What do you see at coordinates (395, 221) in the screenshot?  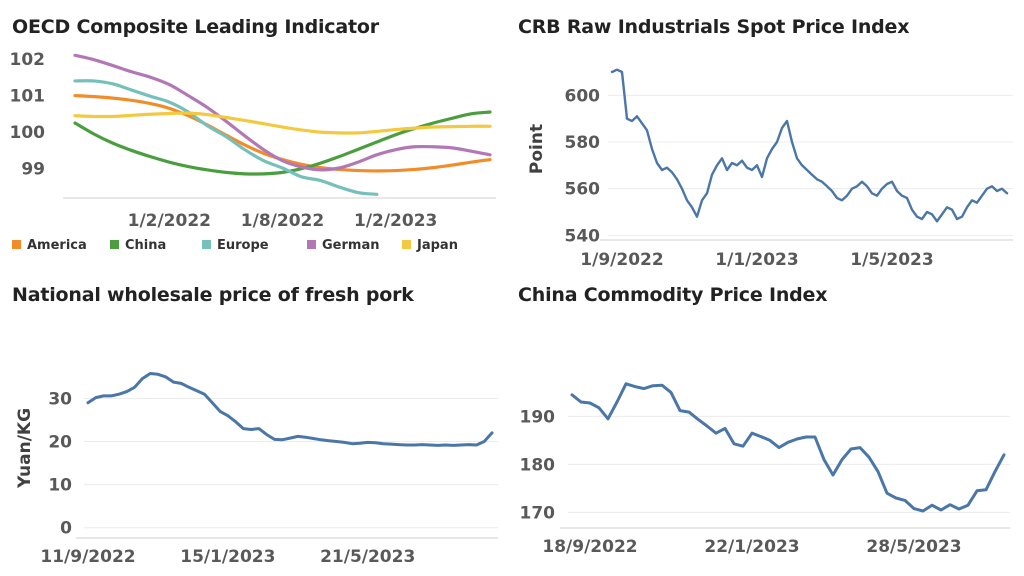 I see `x-tick-label: 1/2/2023` at bounding box center [395, 221].